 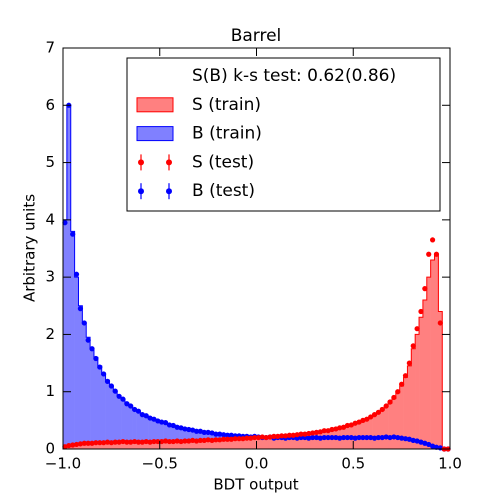 What do you see at coordinates (50, 277) in the screenshot?
I see `y-tick-label: 3` at bounding box center [50, 277].